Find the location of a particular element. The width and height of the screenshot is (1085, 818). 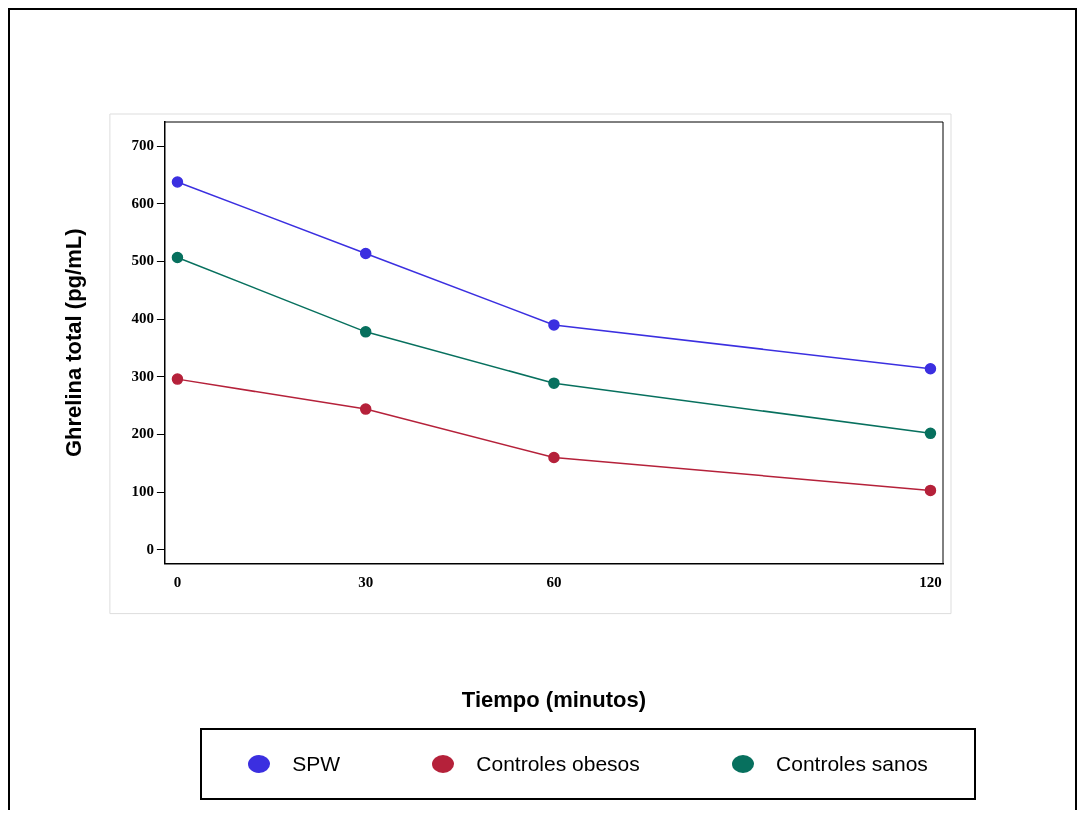

y-axis-title: Ghrelina total (pg/mL) is located at coordinates (74, 343).